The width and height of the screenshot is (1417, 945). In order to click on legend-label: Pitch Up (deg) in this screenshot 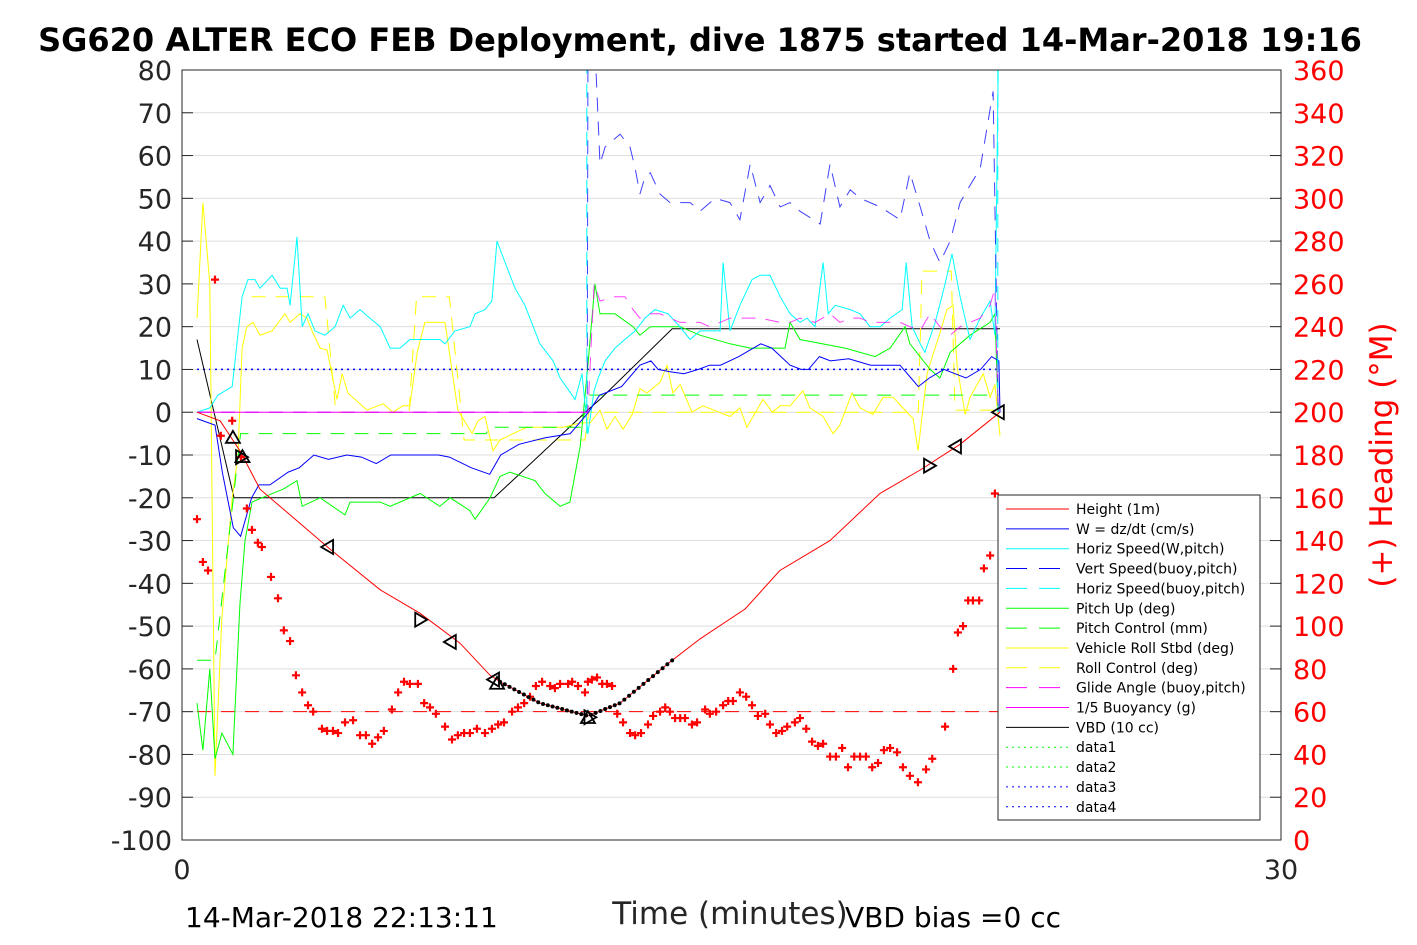, I will do `click(1125, 609)`.